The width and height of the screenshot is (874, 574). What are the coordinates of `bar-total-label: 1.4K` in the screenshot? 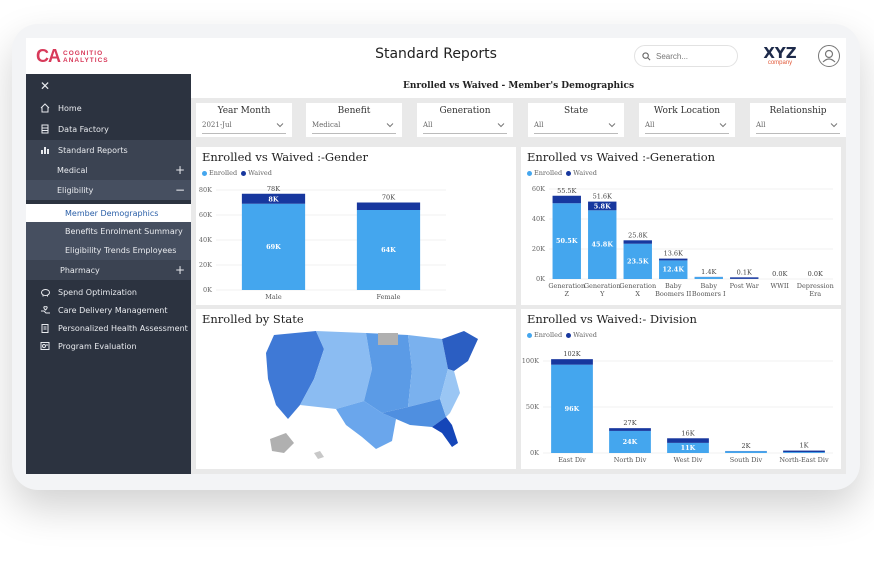 It's located at (708, 272).